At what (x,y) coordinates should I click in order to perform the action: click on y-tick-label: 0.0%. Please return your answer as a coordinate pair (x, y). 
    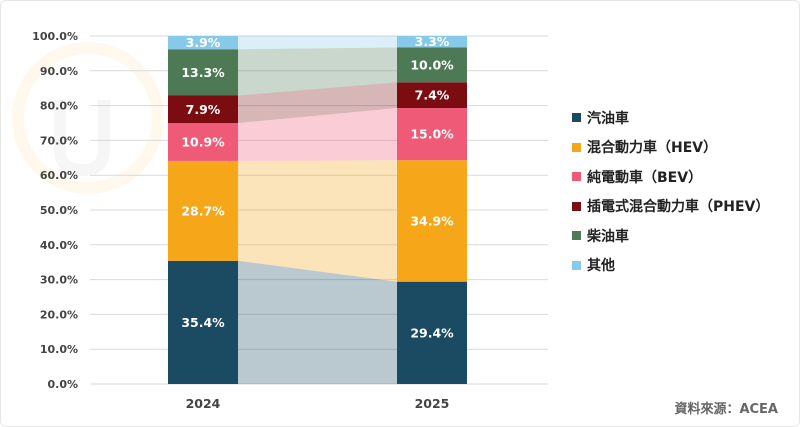
    Looking at the image, I should click on (62, 384).